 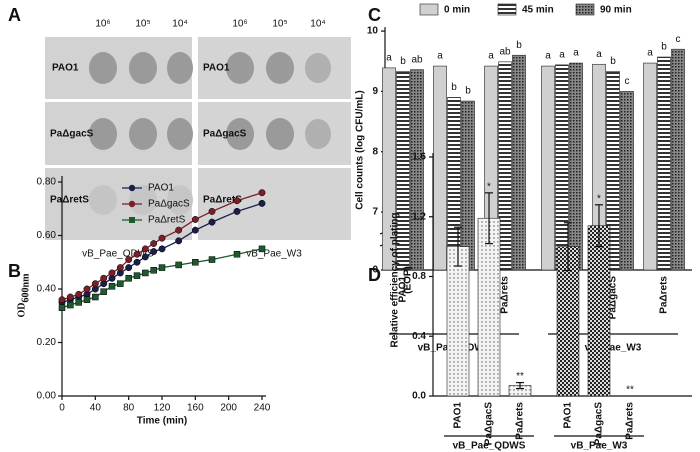 I want to click on y-tick-label: 0.00, so click(x=47, y=396).